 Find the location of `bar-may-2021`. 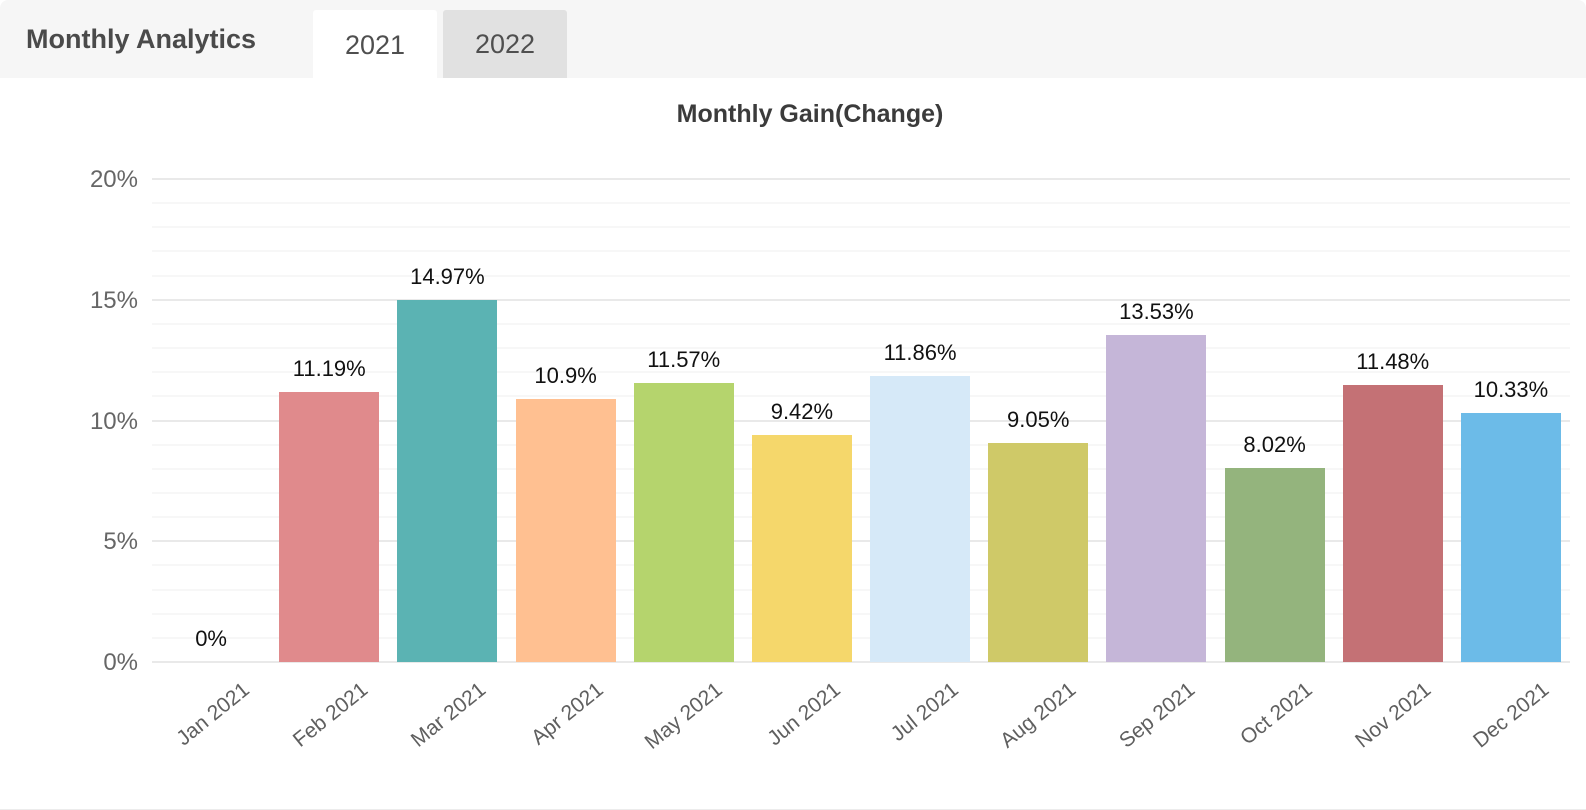

bar-may-2021 is located at coordinates (683, 522).